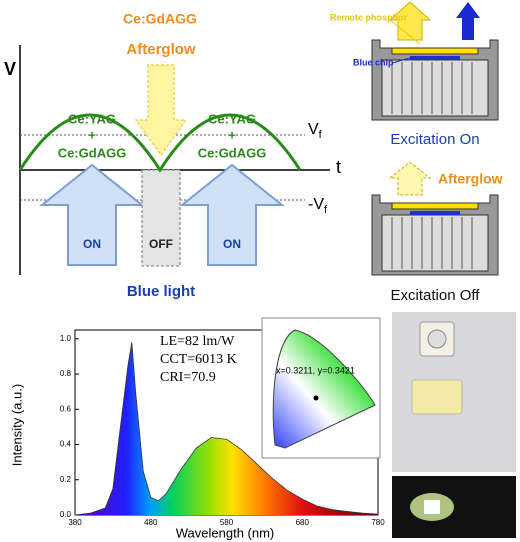  I want to click on y-tick-label: 0.6, so click(66, 408).